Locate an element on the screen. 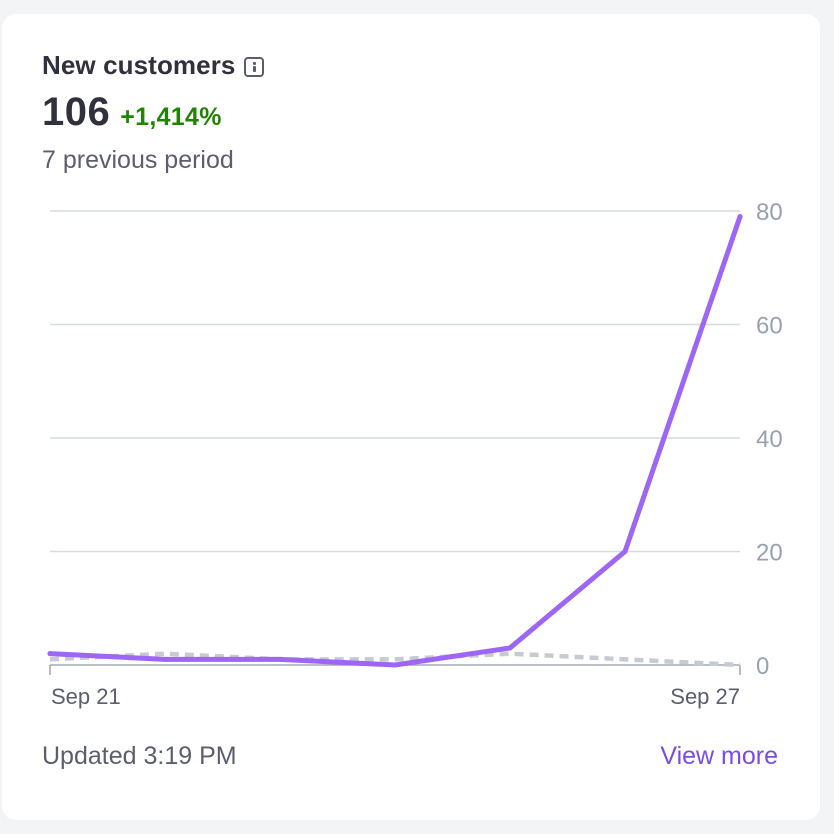  y-tick-label: 60 is located at coordinates (769, 326).